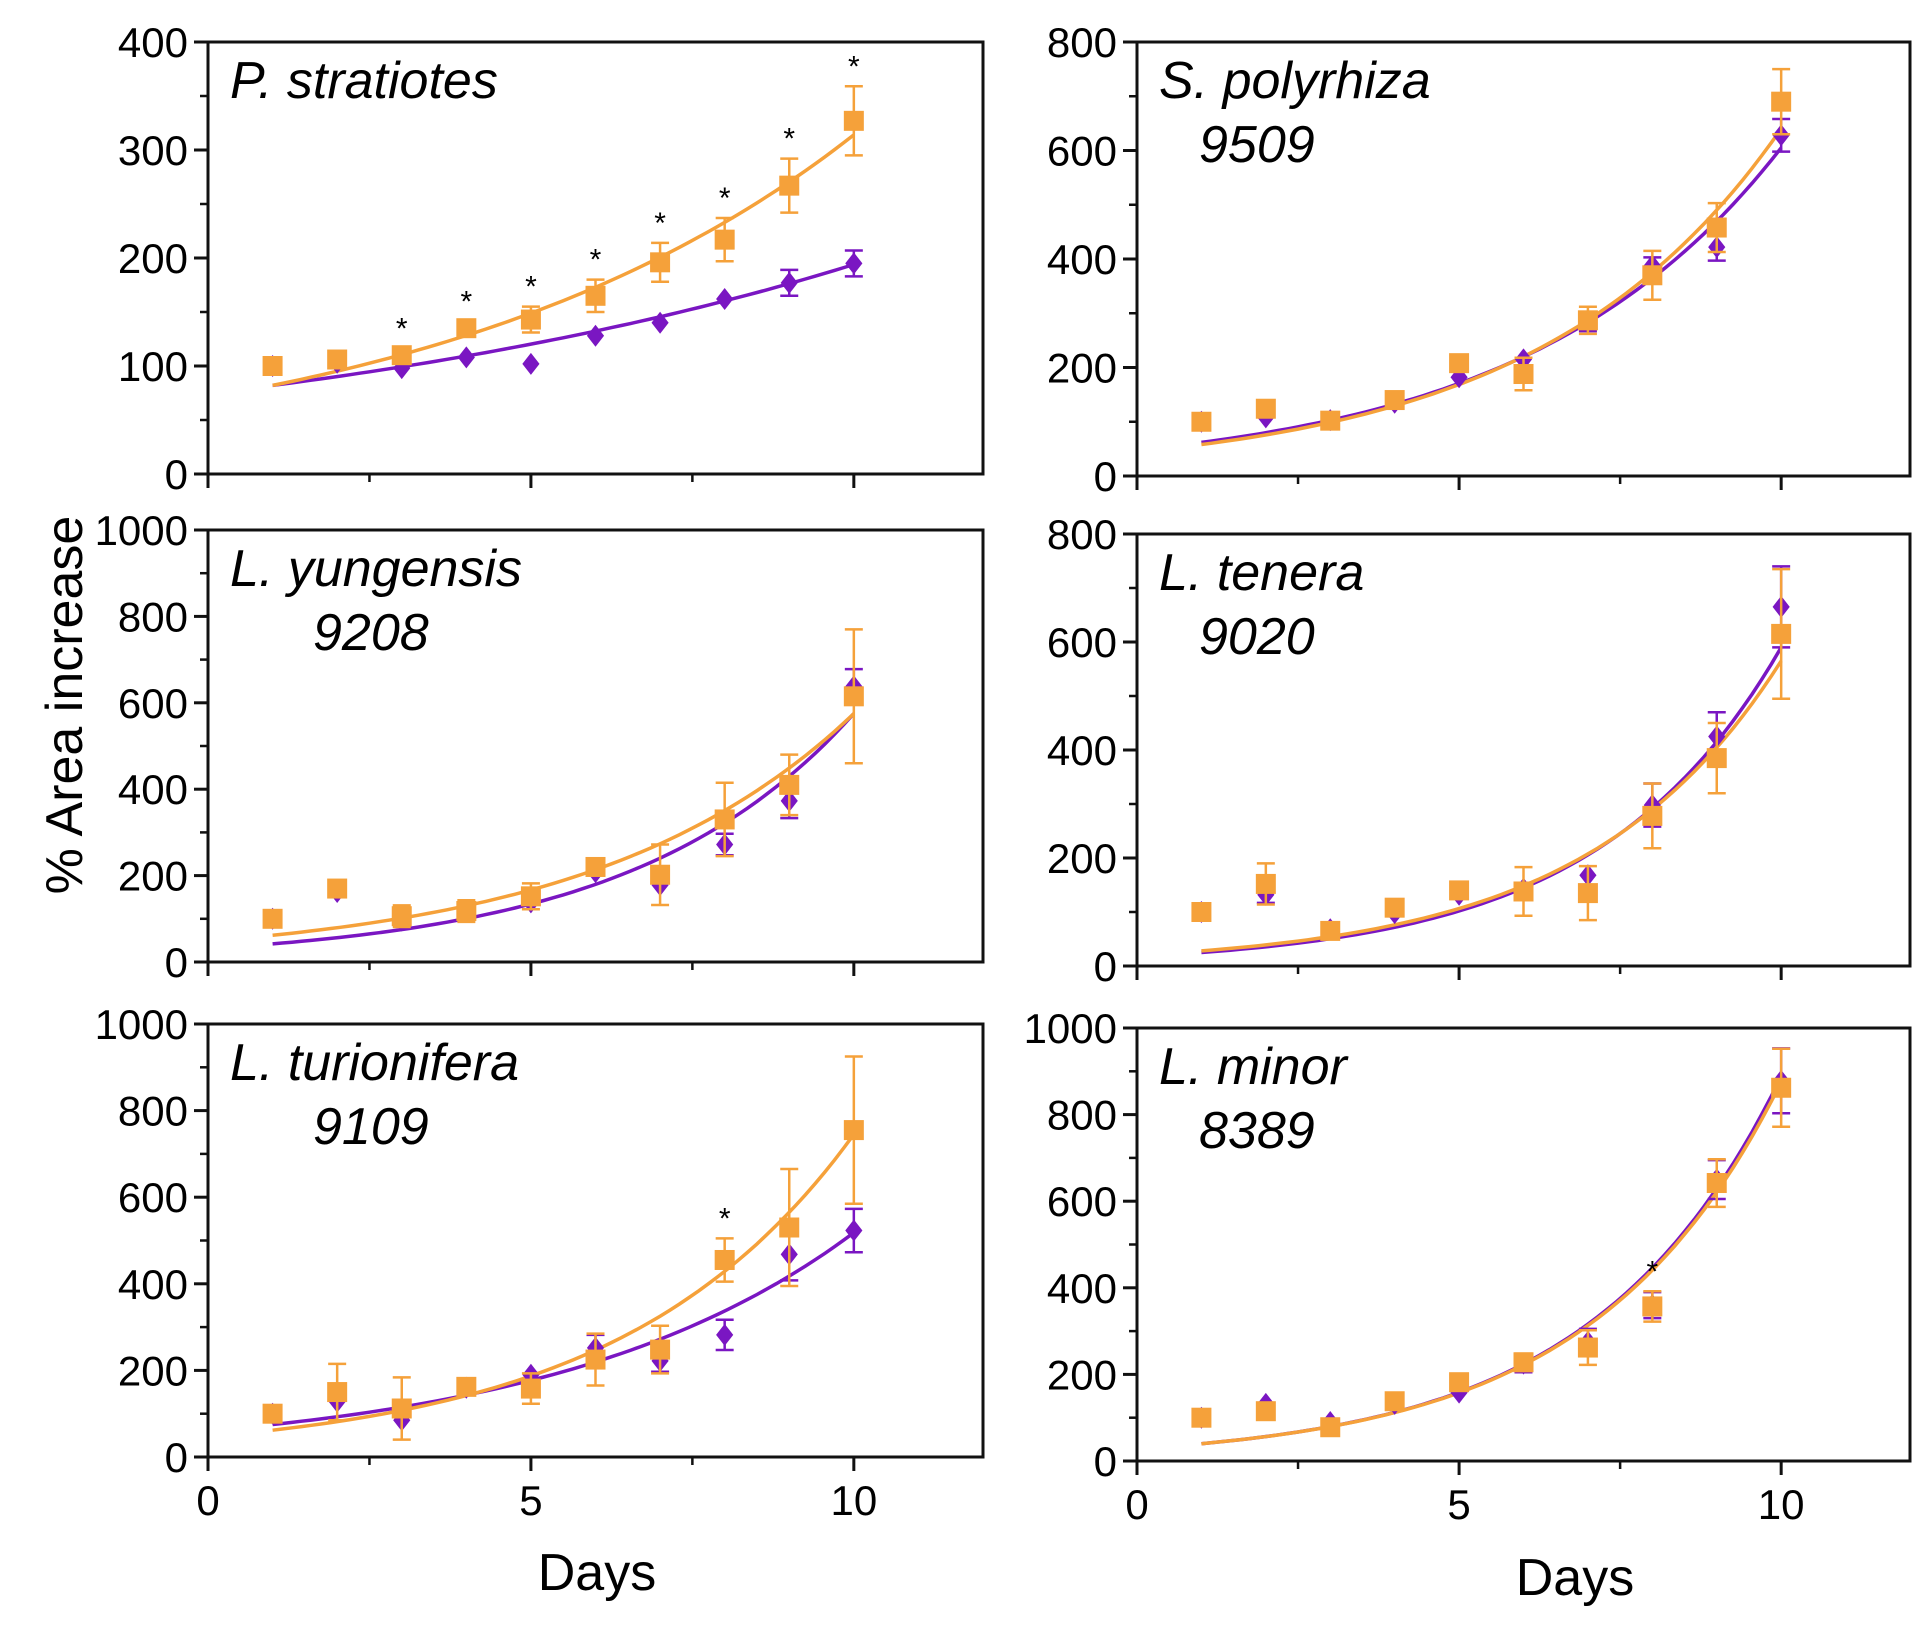 The image size is (1920, 1641). Describe the element at coordinates (1458, 1504) in the screenshot. I see `x-tick-label: 5` at that location.